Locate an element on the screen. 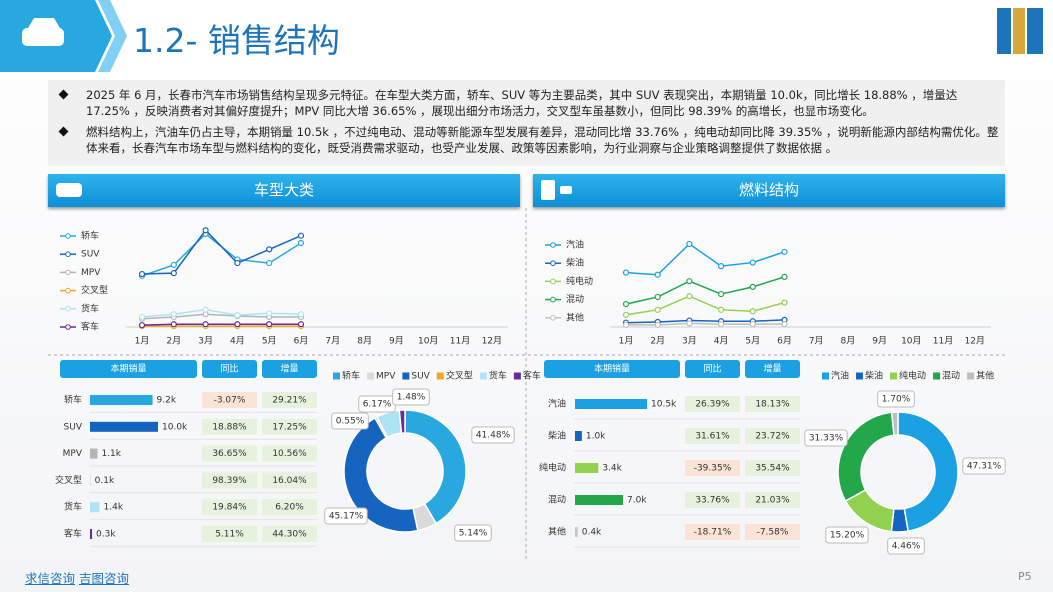  legend-label: 混动 is located at coordinates (951, 376).